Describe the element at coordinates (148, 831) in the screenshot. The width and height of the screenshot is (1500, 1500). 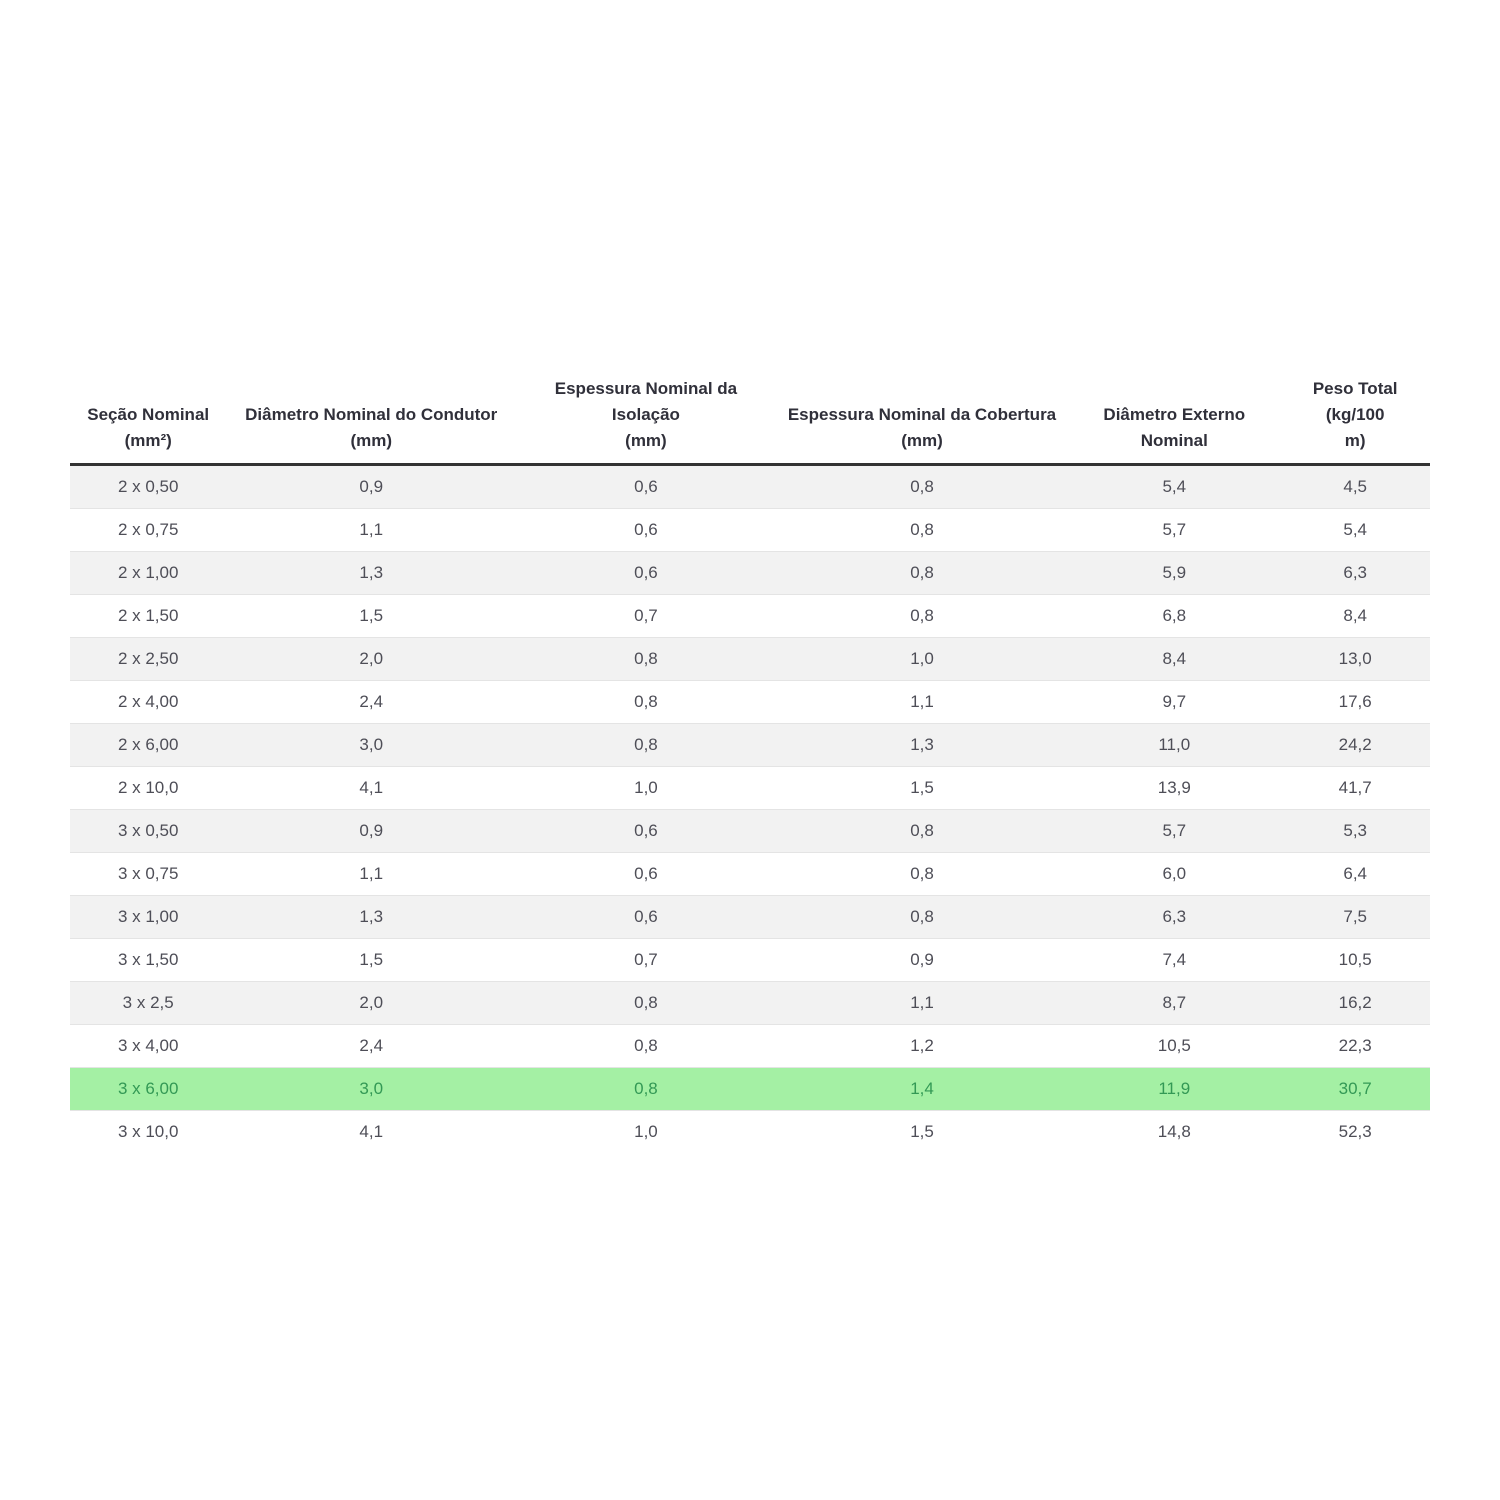
I see `table-cell: 3 x 0,50` at that location.